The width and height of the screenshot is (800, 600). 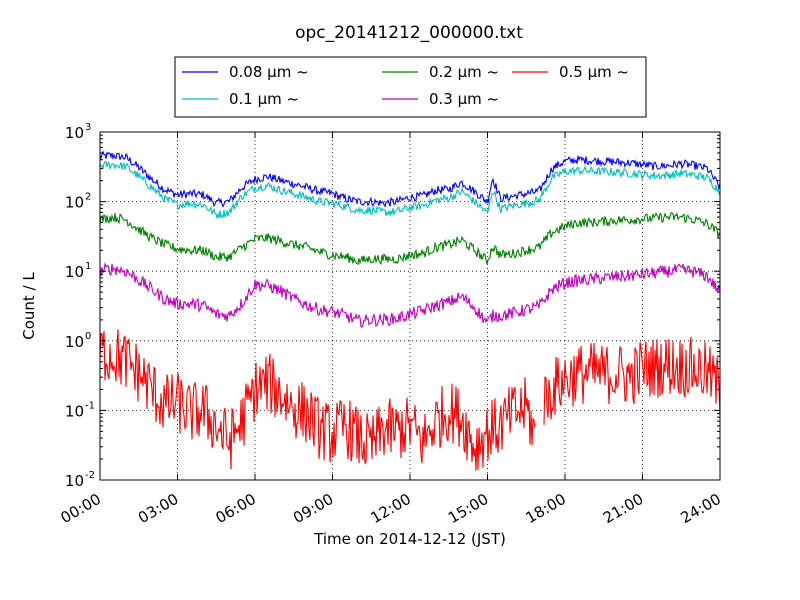 What do you see at coordinates (546, 508) in the screenshot?
I see `x-tick-label: 18:00` at bounding box center [546, 508].